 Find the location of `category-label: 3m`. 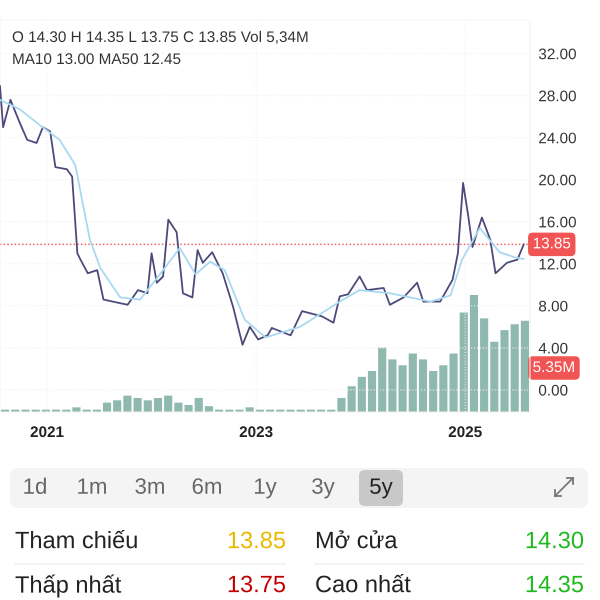

category-label: 3m is located at coordinates (149, 486).